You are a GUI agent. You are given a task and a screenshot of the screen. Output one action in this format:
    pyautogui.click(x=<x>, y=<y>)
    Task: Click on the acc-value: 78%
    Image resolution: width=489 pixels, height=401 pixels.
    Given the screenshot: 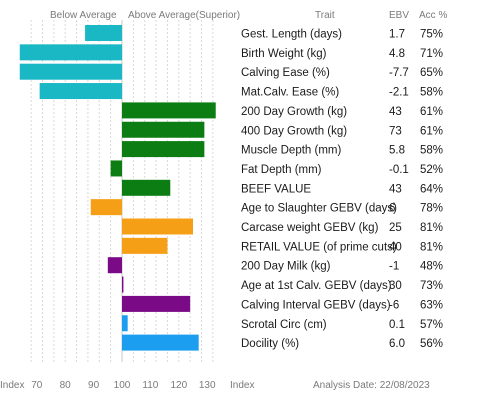 What is the action you would take?
    pyautogui.click(x=431, y=209)
    